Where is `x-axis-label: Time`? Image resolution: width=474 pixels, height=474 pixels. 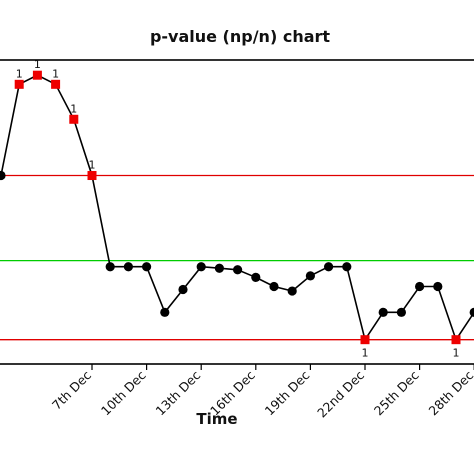
x-axis-label: Time is located at coordinates (216, 419).